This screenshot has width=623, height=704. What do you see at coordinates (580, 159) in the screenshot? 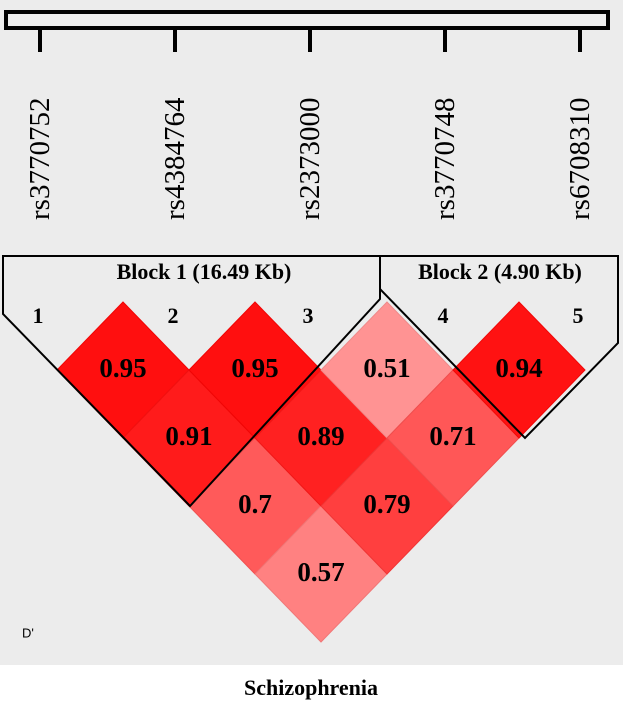
I see `marker-name: rs6708310` at bounding box center [580, 159].